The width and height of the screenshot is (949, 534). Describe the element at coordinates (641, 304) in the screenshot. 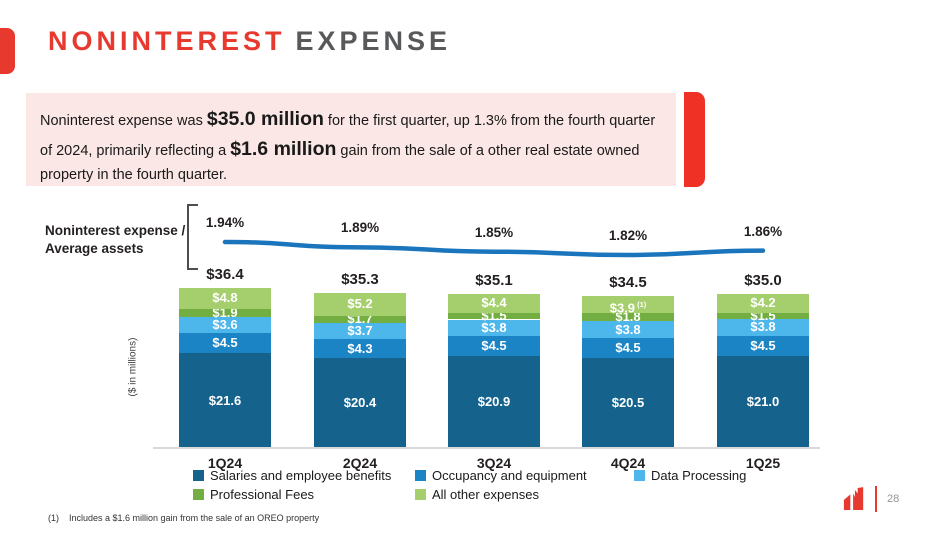

I see `footnote-marker: (1)` at that location.